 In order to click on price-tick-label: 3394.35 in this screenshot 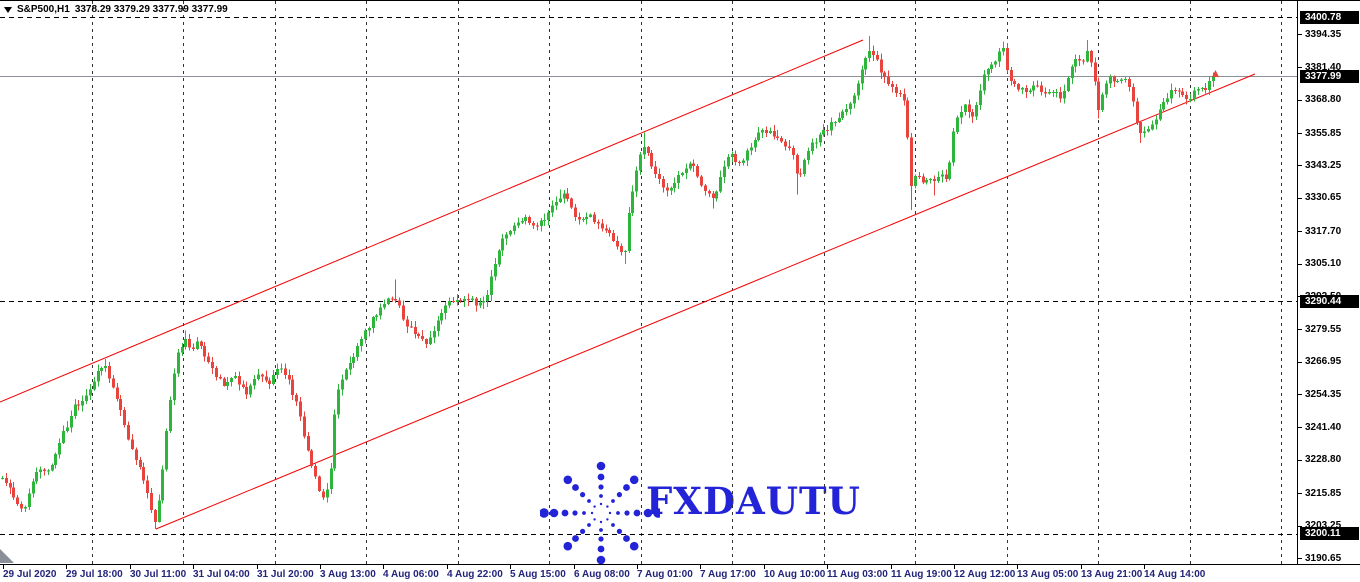, I will do `click(1323, 34)`.